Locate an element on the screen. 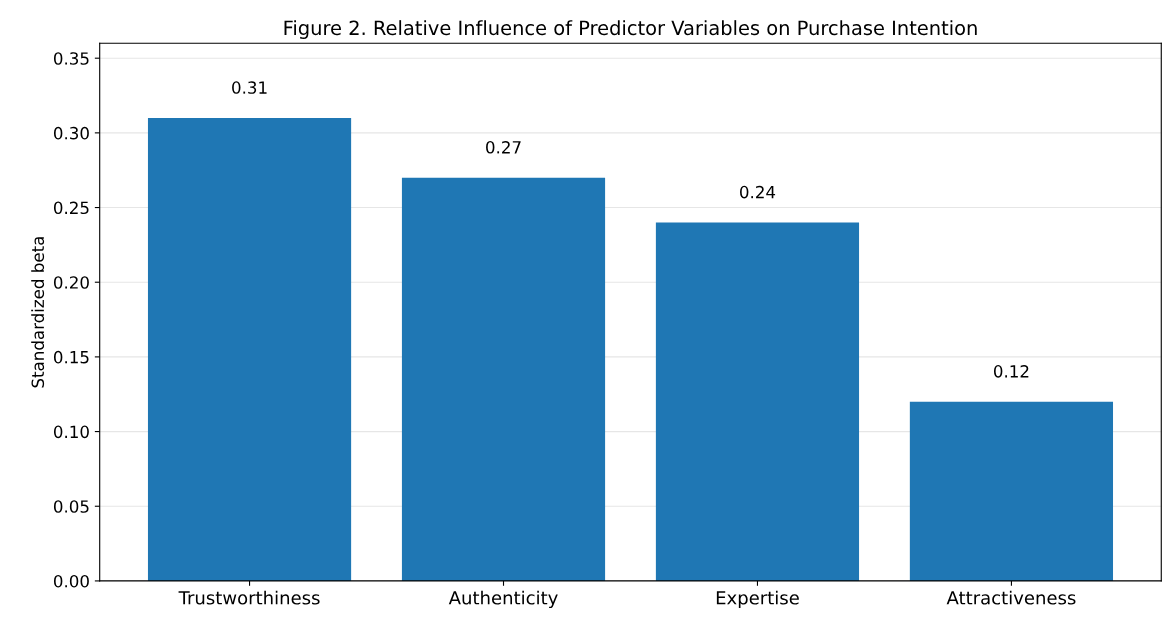 The height and width of the screenshot is (618, 1173). y-tick-label: 0.00 is located at coordinates (71, 581).